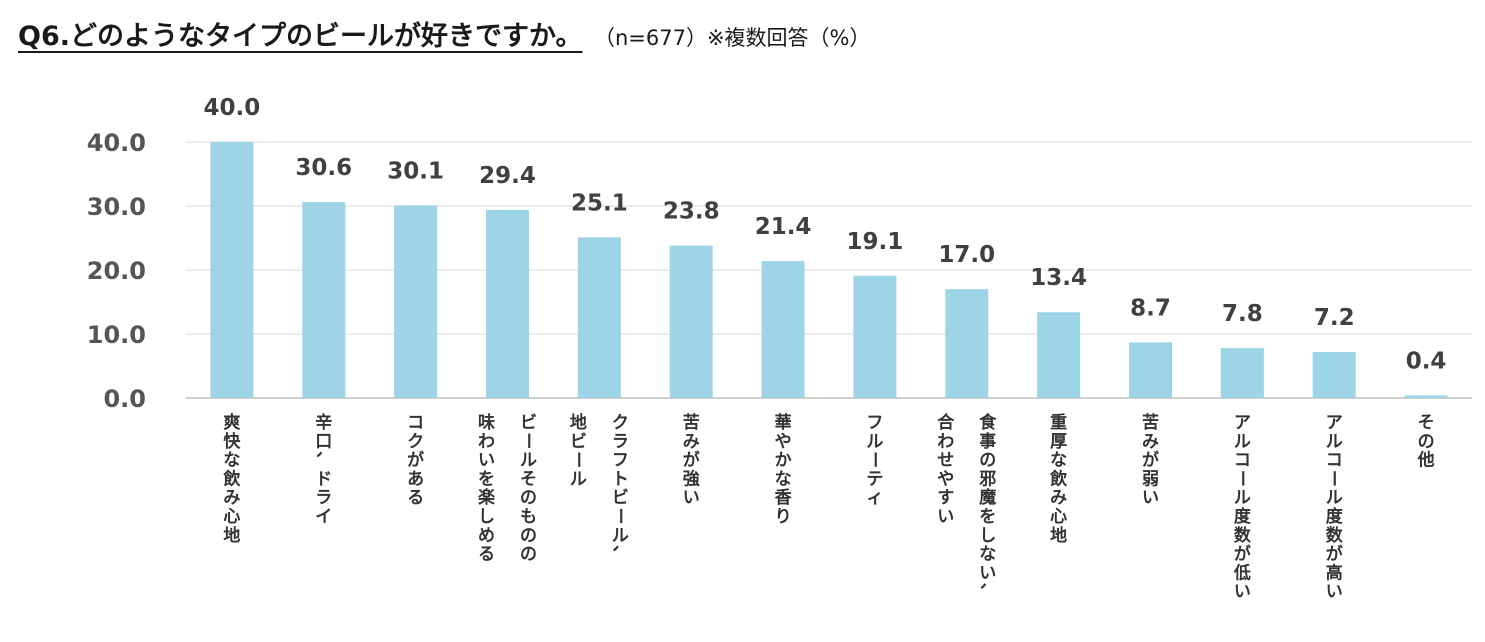 Image resolution: width=1485 pixels, height=642 pixels. I want to click on data-label: 30.6, so click(323, 168).